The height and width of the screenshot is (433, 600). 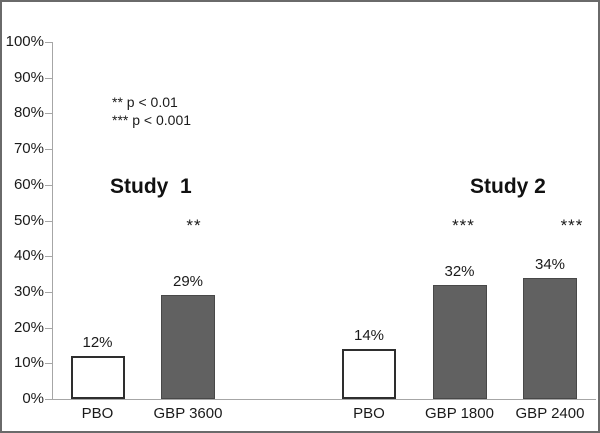 I want to click on y-tick-label: 20%, so click(x=28, y=327).